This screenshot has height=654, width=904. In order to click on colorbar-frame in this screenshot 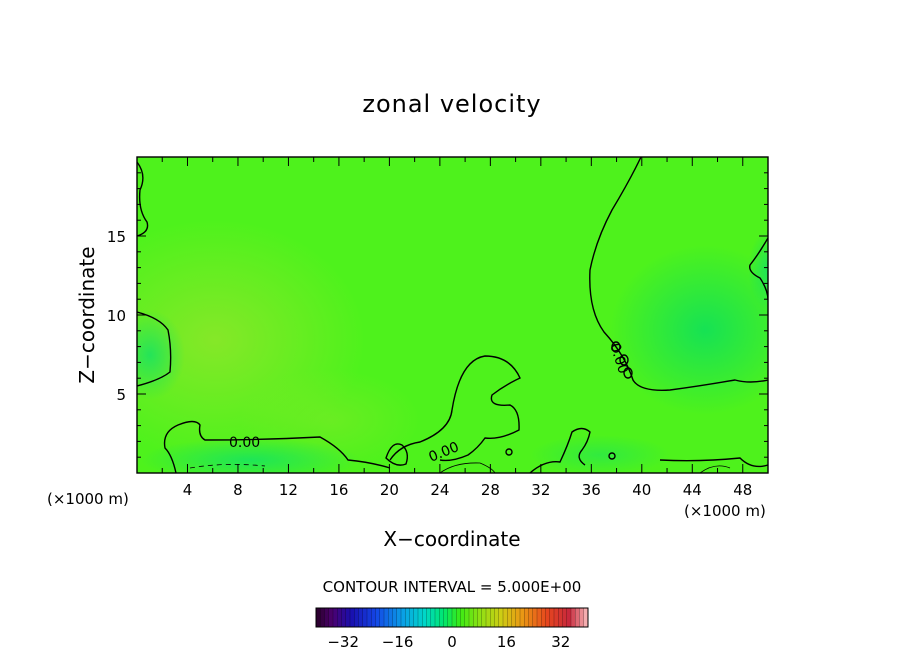, I will do `click(452, 617)`.